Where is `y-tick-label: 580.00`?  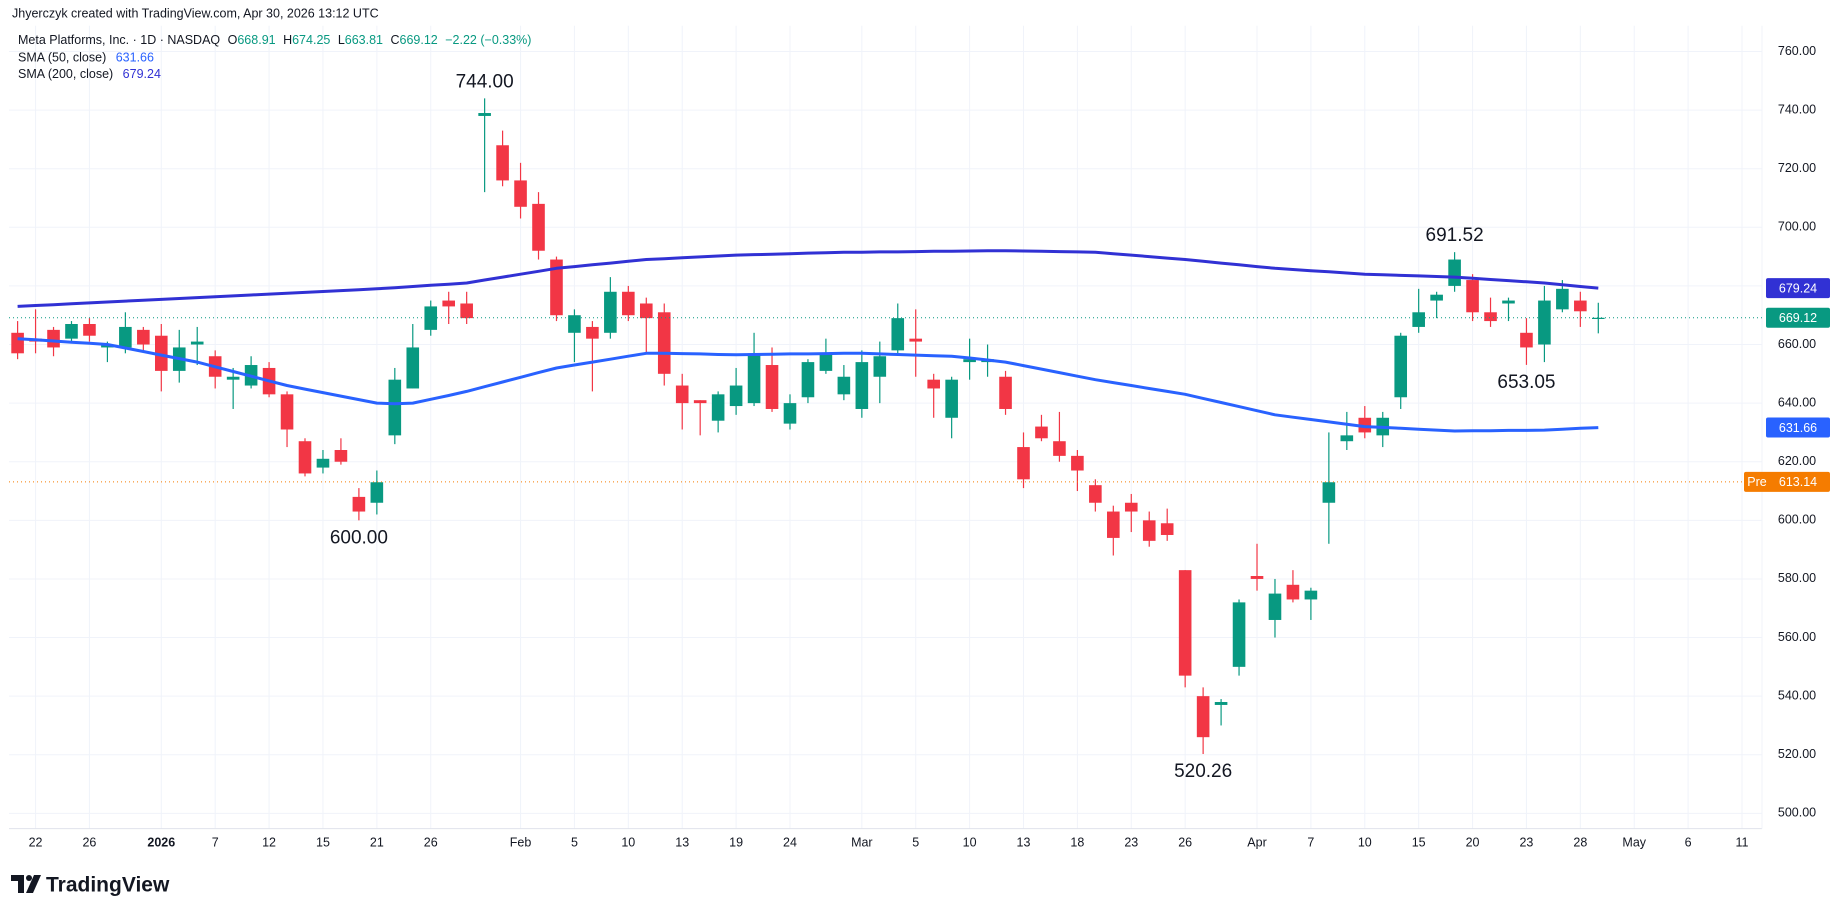
y-tick-label: 580.00 is located at coordinates (1797, 578).